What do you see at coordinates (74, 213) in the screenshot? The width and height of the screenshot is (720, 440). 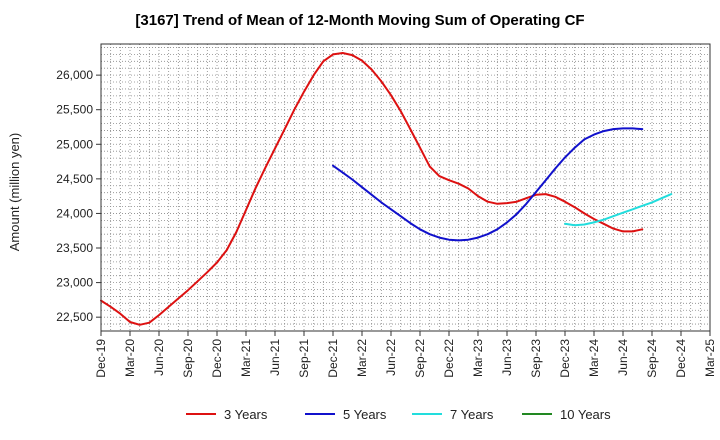 I see `y-tick-label: 24,000` at bounding box center [74, 213].